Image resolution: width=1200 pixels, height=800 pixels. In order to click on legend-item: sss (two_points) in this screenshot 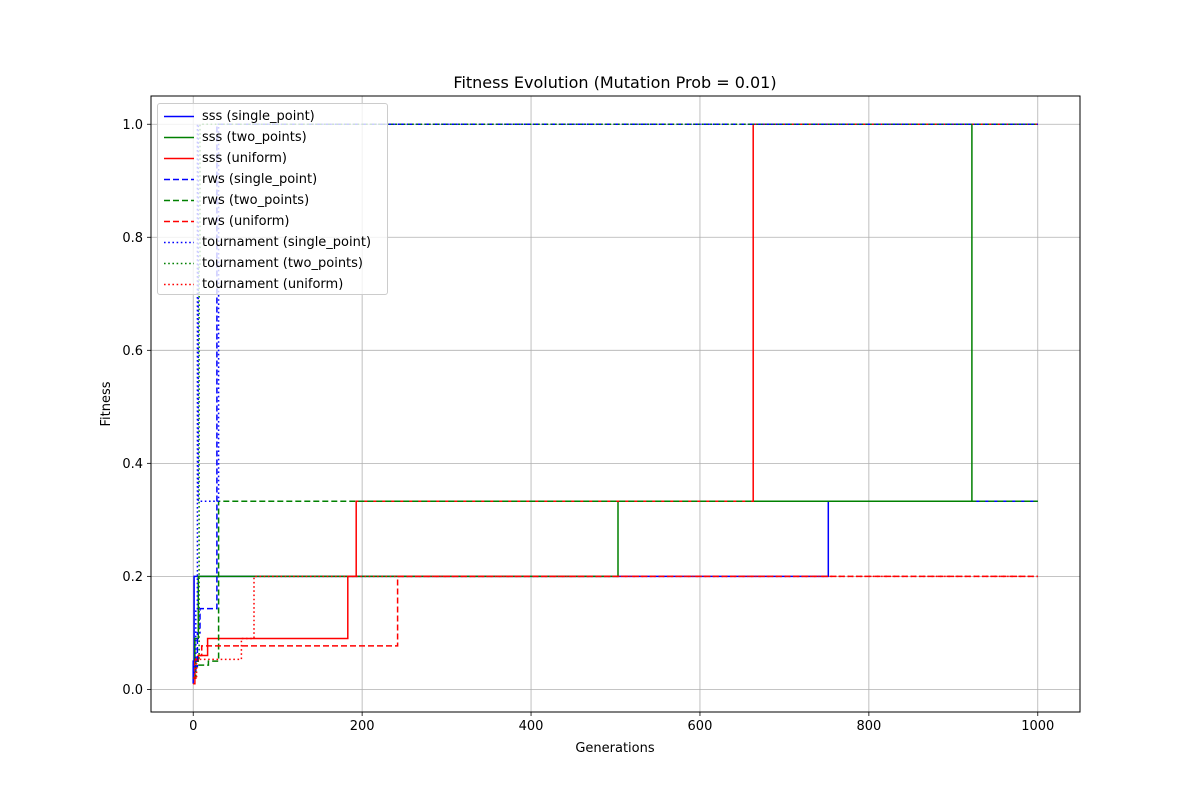, I will do `click(273, 137)`.